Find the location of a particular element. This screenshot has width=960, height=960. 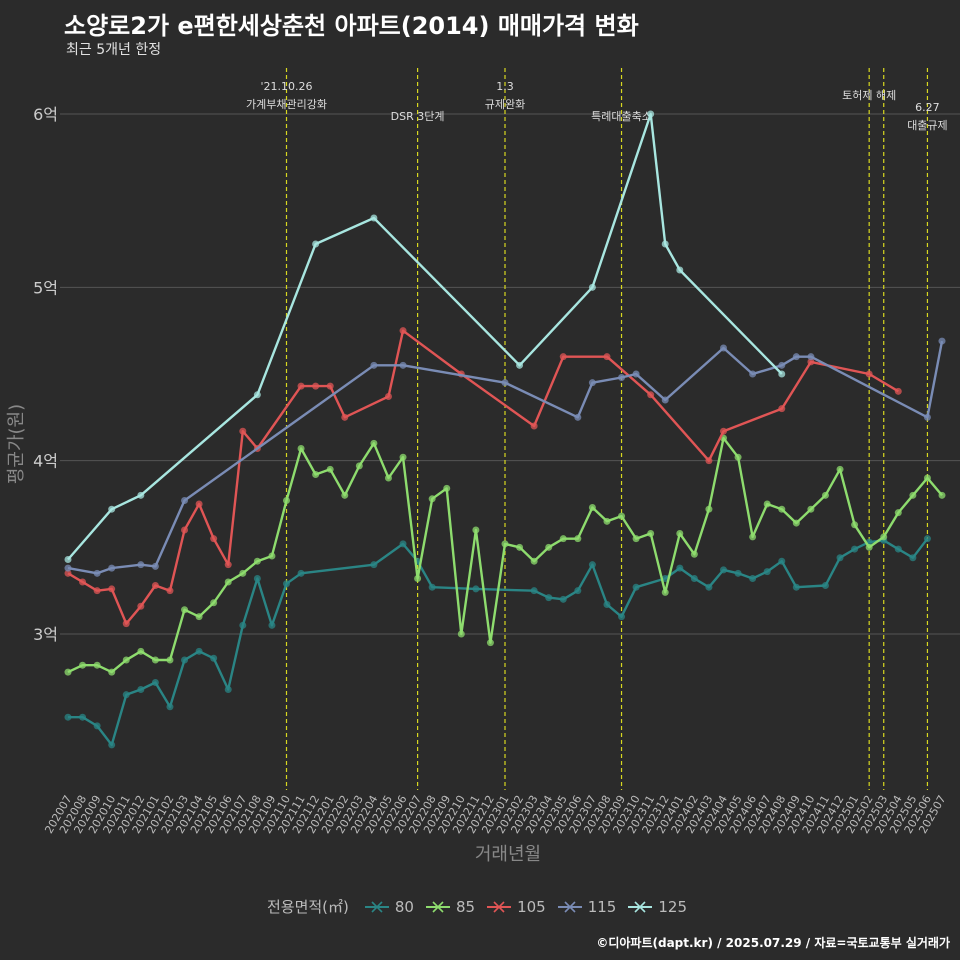

legend-title: 전용면적(㎡) is located at coordinates (307, 907).